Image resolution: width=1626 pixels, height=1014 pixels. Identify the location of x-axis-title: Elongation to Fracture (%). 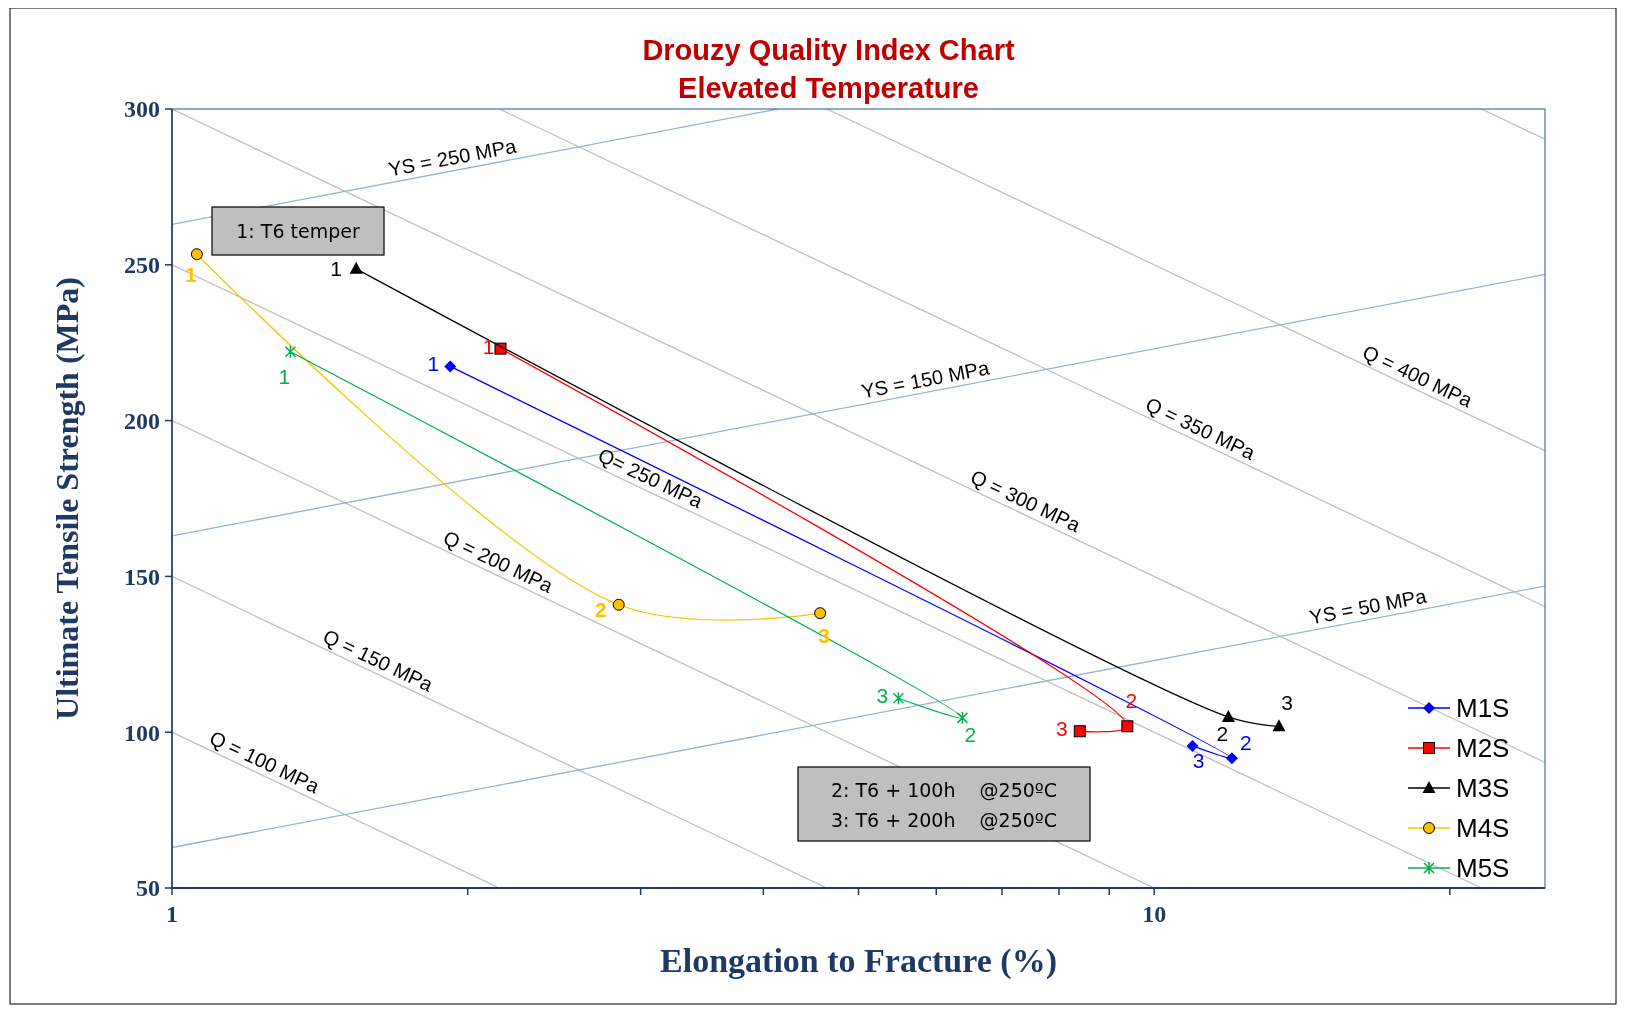
(858, 961).